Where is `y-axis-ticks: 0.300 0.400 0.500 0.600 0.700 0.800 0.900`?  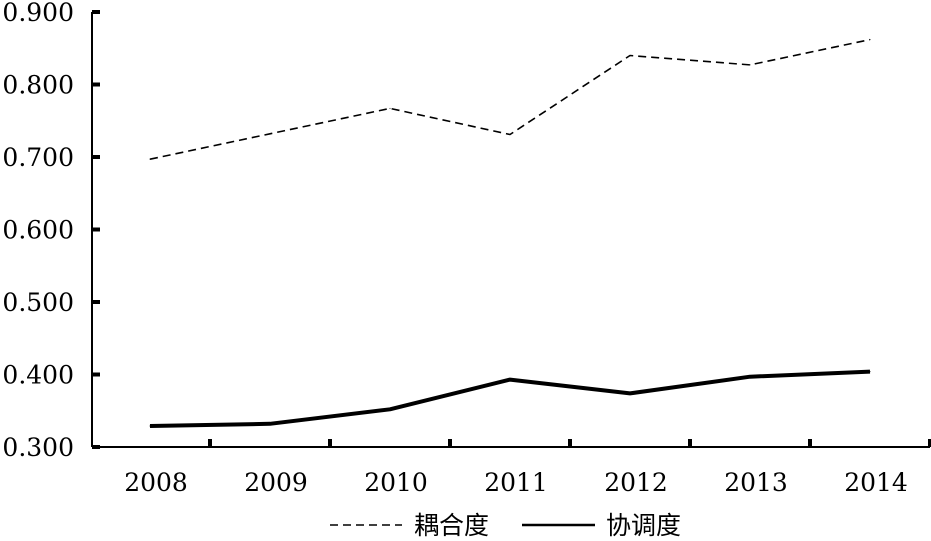
y-axis-ticks: 0.300 0.400 0.500 0.600 0.700 0.800 0.900 is located at coordinates (51, 231).